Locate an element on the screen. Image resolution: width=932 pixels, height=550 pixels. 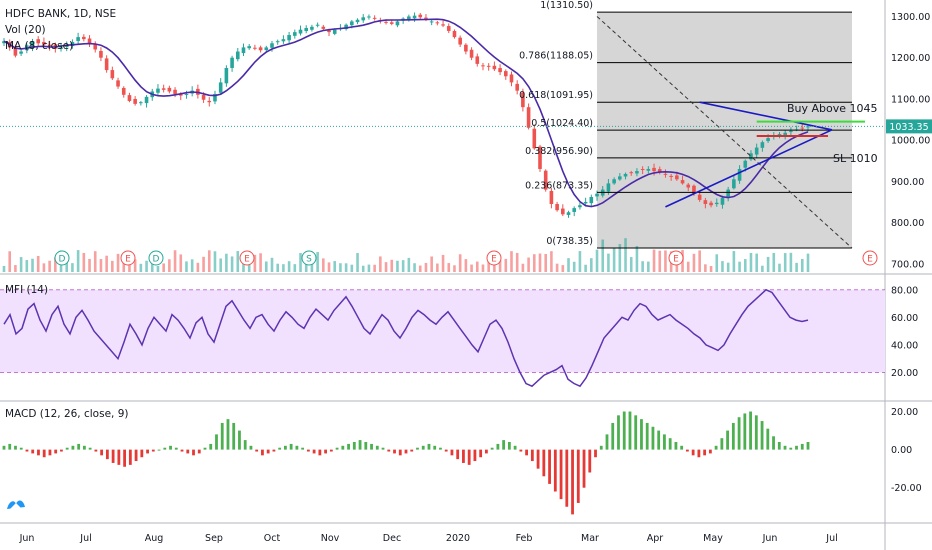
mfi-axis-tick-label: 20.00 is located at coordinates (904, 373).